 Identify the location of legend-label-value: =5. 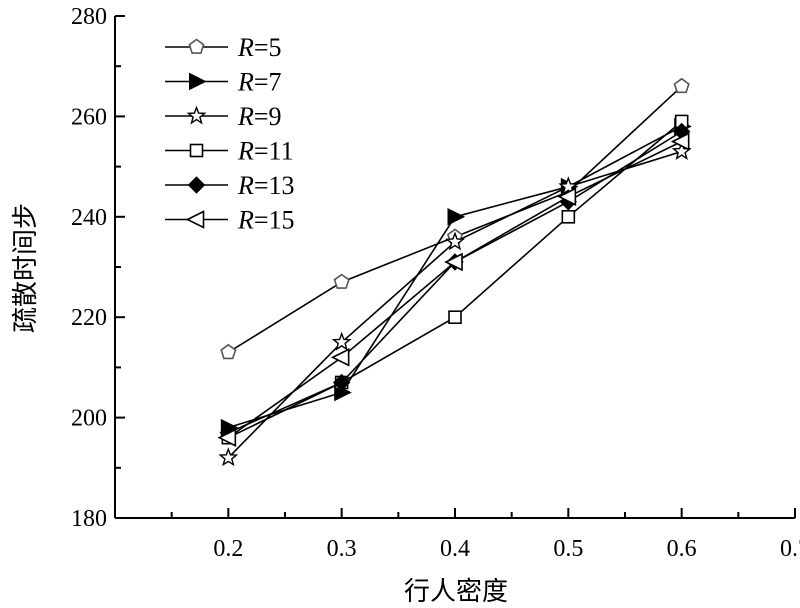
(268, 47).